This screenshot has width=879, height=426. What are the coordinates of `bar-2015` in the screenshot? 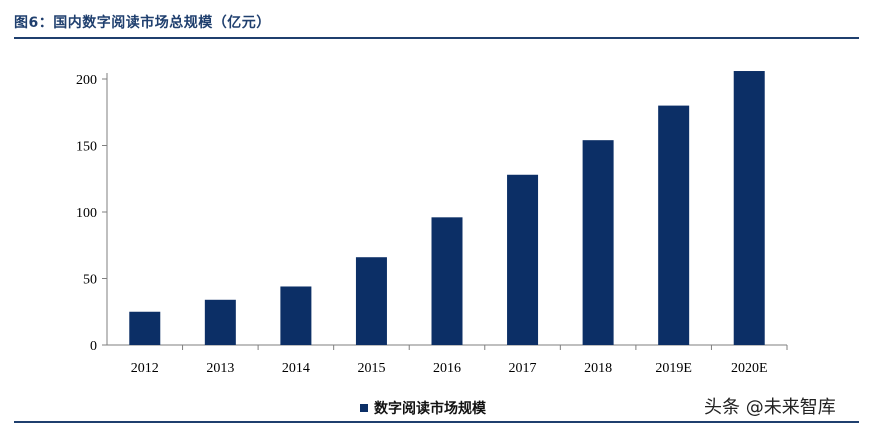 It's located at (371, 301).